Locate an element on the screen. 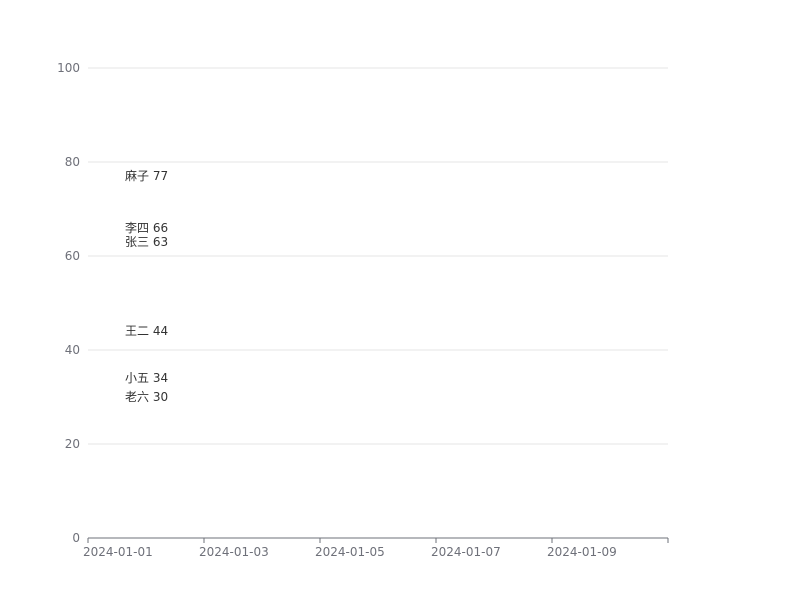  x-tick-label: 2024-01-09 is located at coordinates (582, 552).